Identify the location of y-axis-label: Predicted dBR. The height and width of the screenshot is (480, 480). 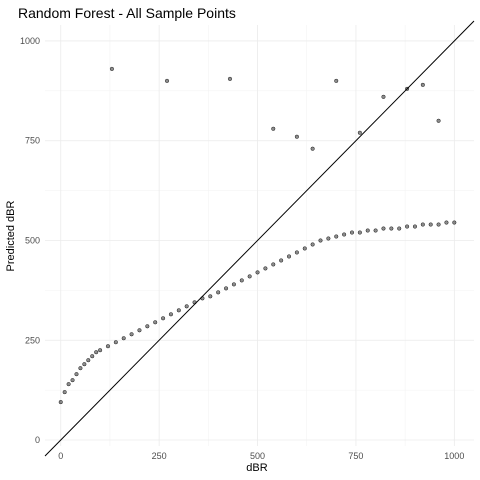
(11, 235).